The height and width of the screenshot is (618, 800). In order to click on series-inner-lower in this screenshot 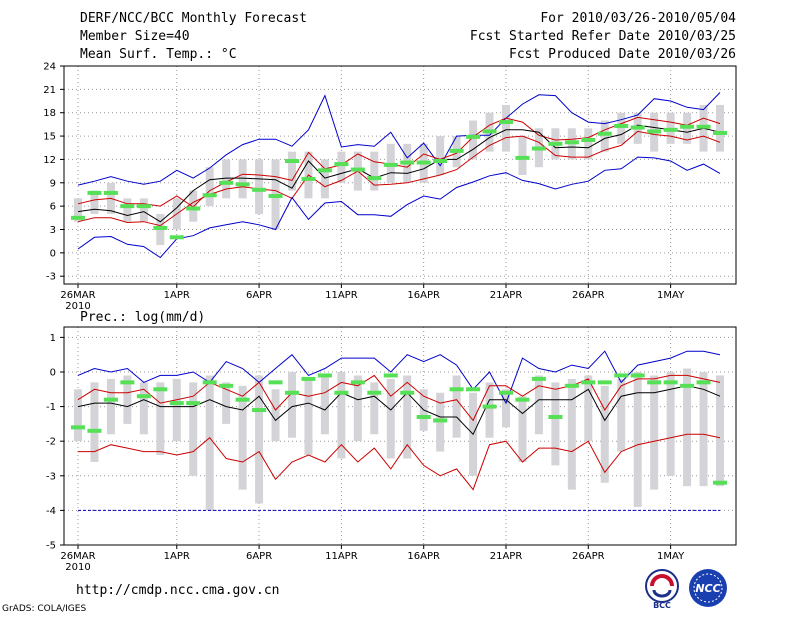, I will do `click(399, 178)`.